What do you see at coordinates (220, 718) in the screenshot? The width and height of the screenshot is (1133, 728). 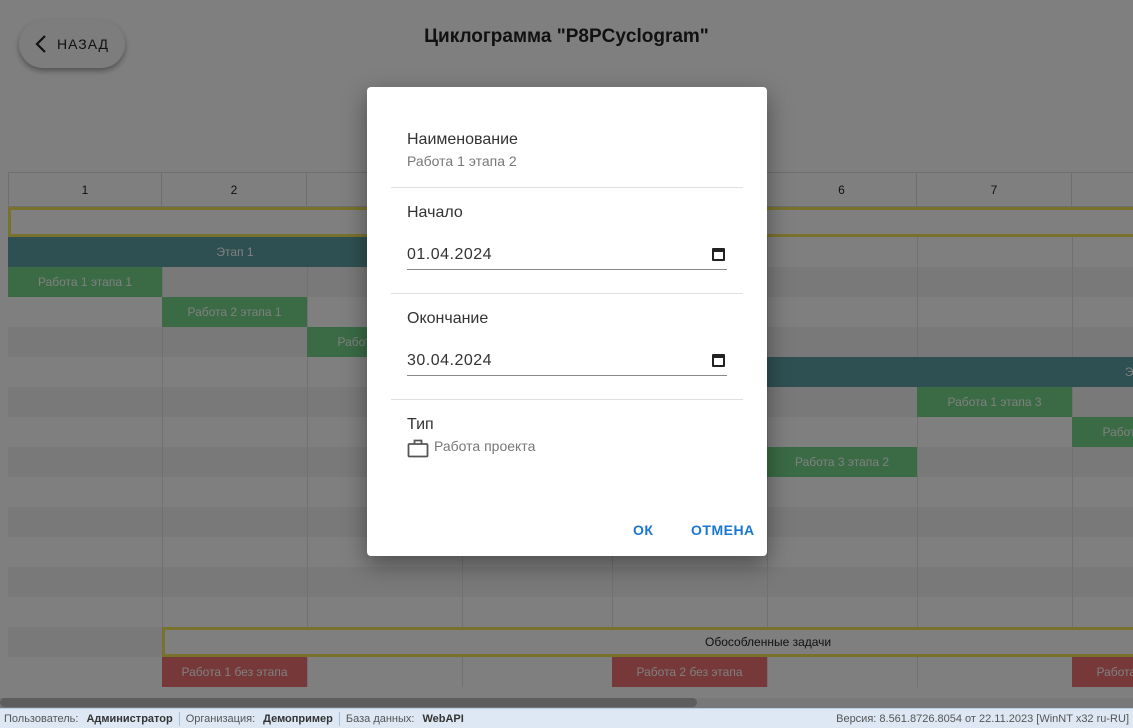 I see `org-label: Организация:` at bounding box center [220, 718].